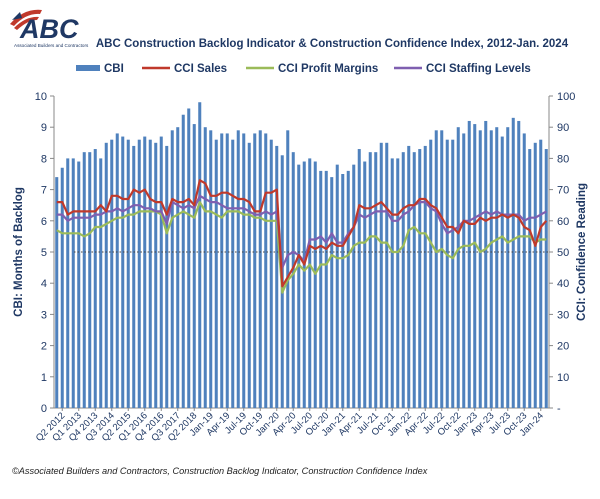 The height and width of the screenshot is (499, 600). What do you see at coordinates (563, 284) in the screenshot?
I see `y-tick-label-right: 40` at bounding box center [563, 284].